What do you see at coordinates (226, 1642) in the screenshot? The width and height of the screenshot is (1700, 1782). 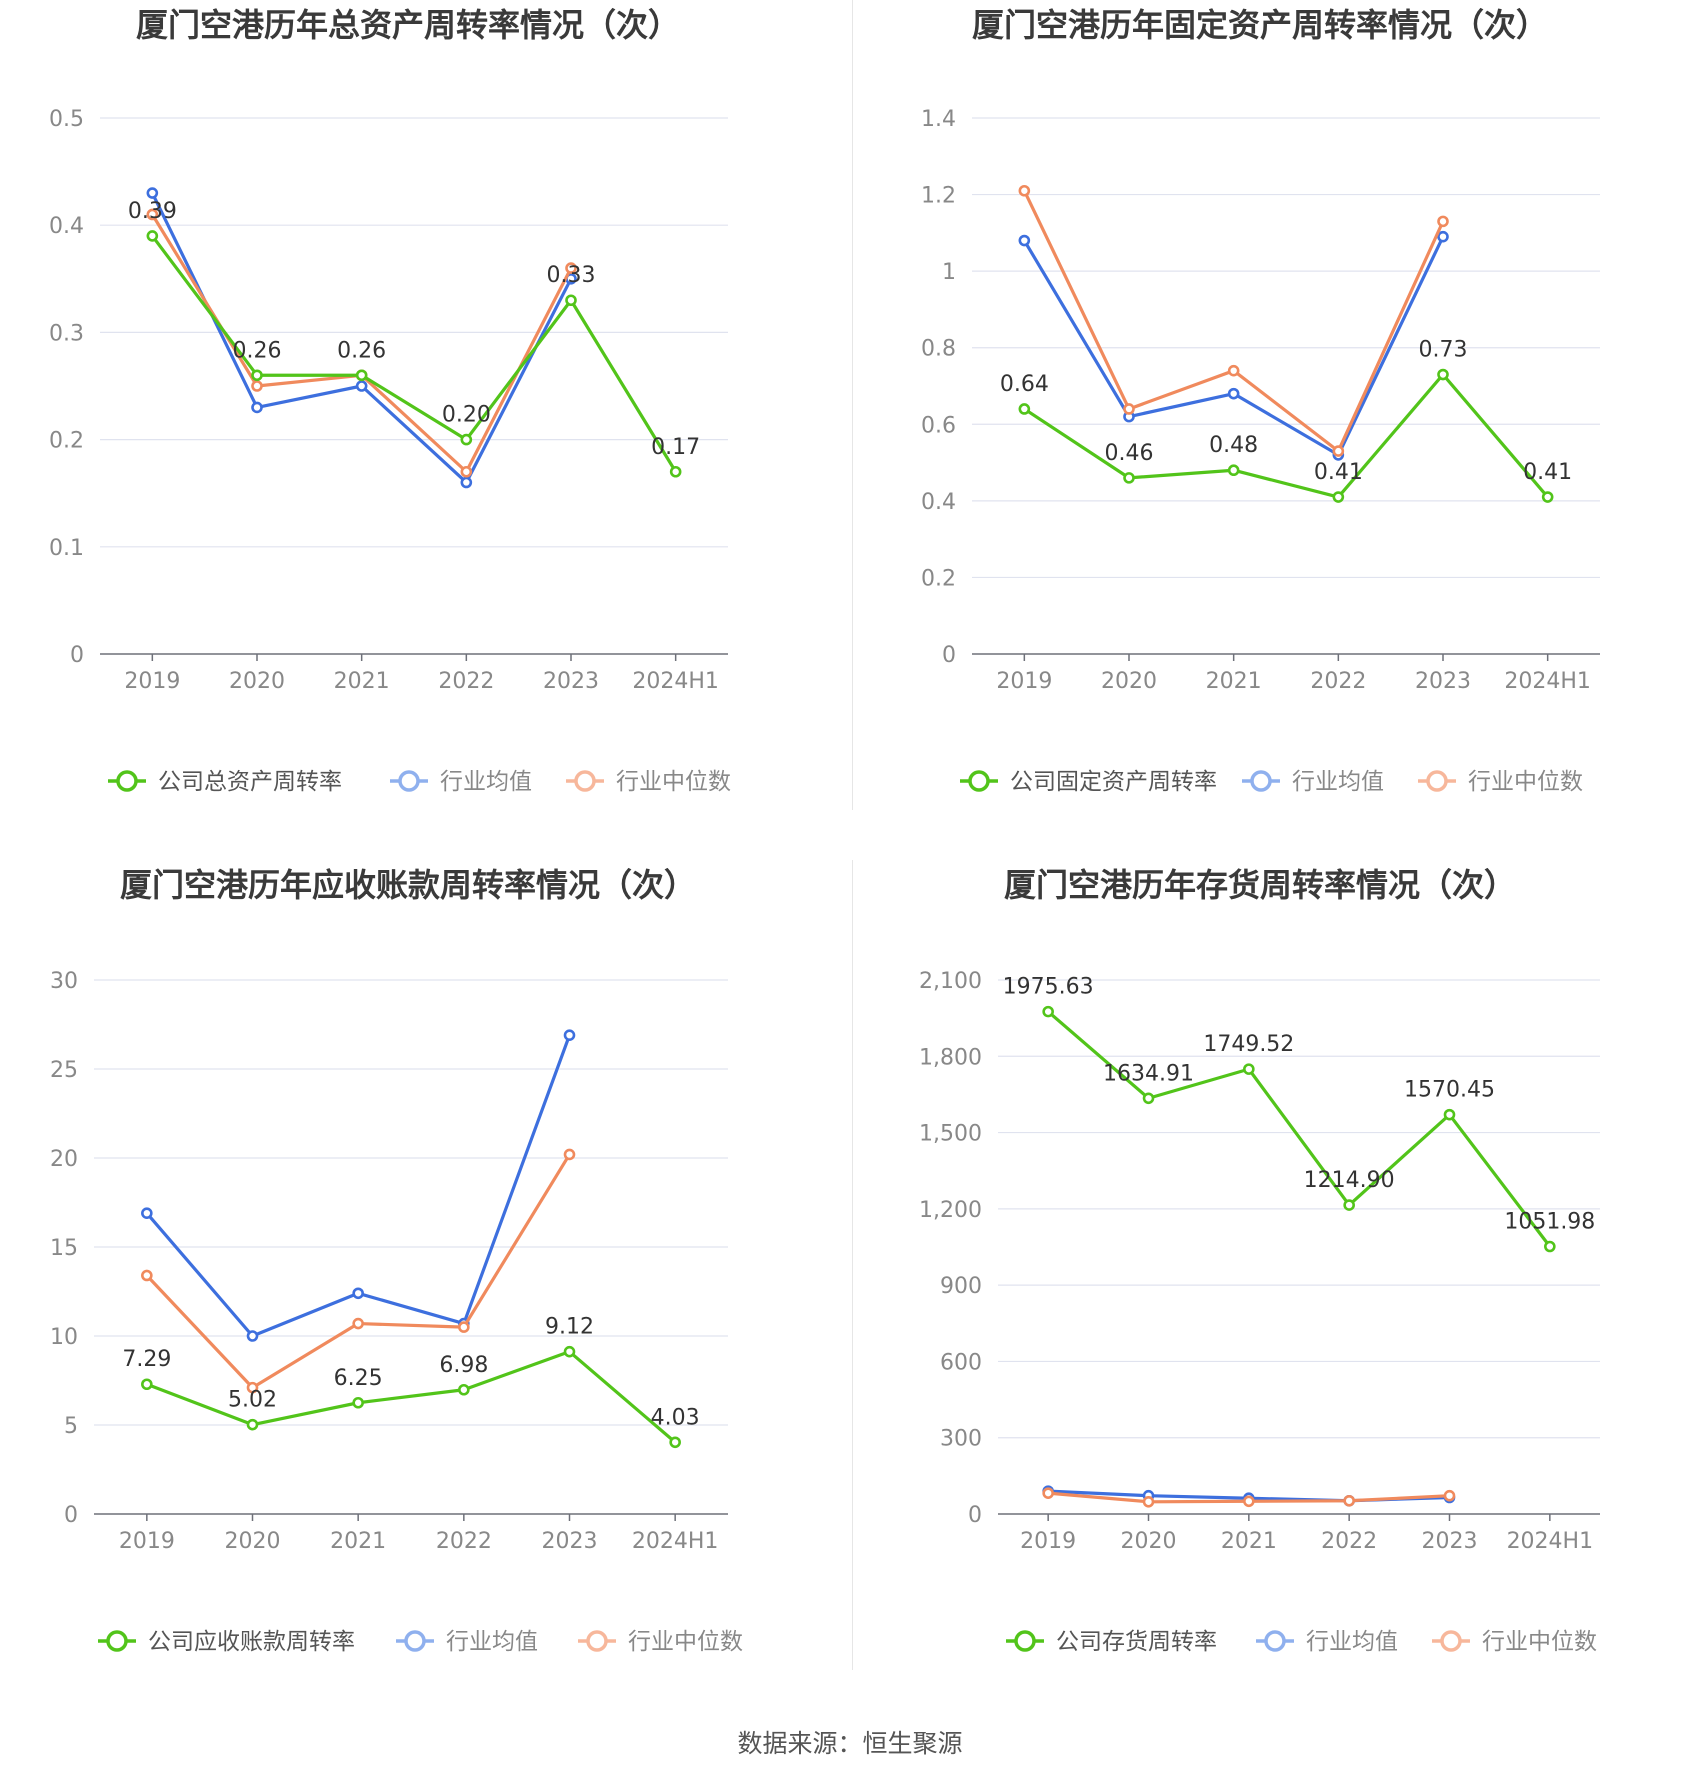 I see `legend-item-company: 公司应收账款周转率` at bounding box center [226, 1642].